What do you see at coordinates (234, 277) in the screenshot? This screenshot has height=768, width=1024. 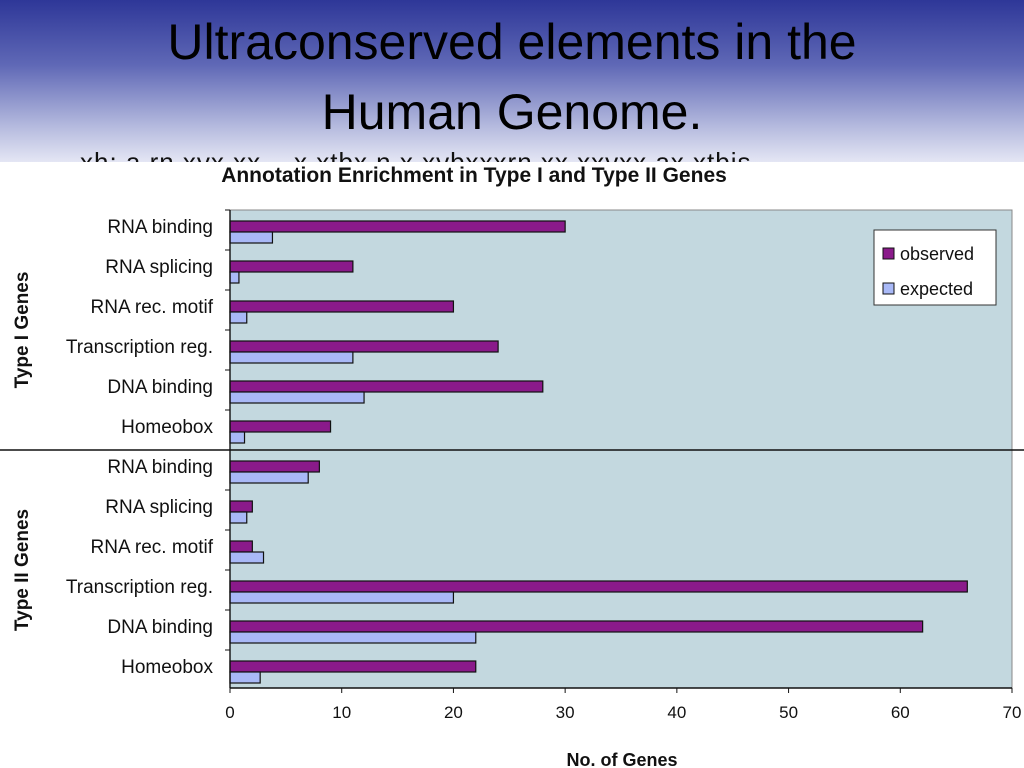 I see `bar-expected-group1-rna-splicing` at bounding box center [234, 277].